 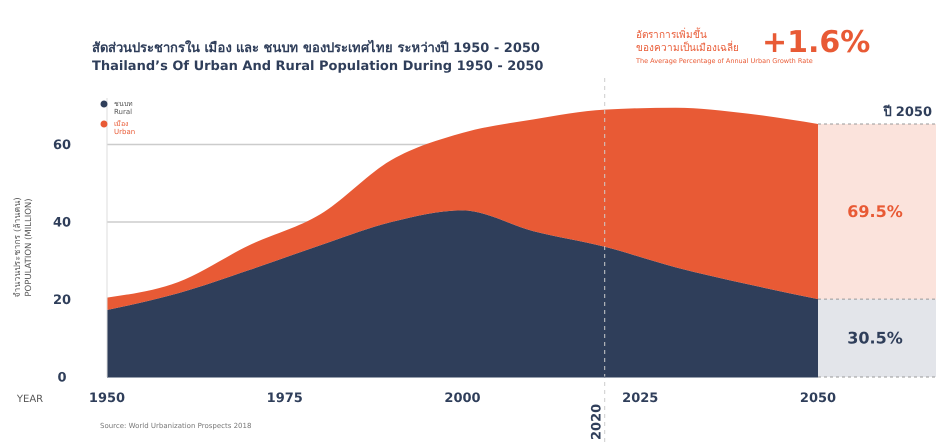 I want to click on ref-line-label: 2020, so click(x=597, y=422).